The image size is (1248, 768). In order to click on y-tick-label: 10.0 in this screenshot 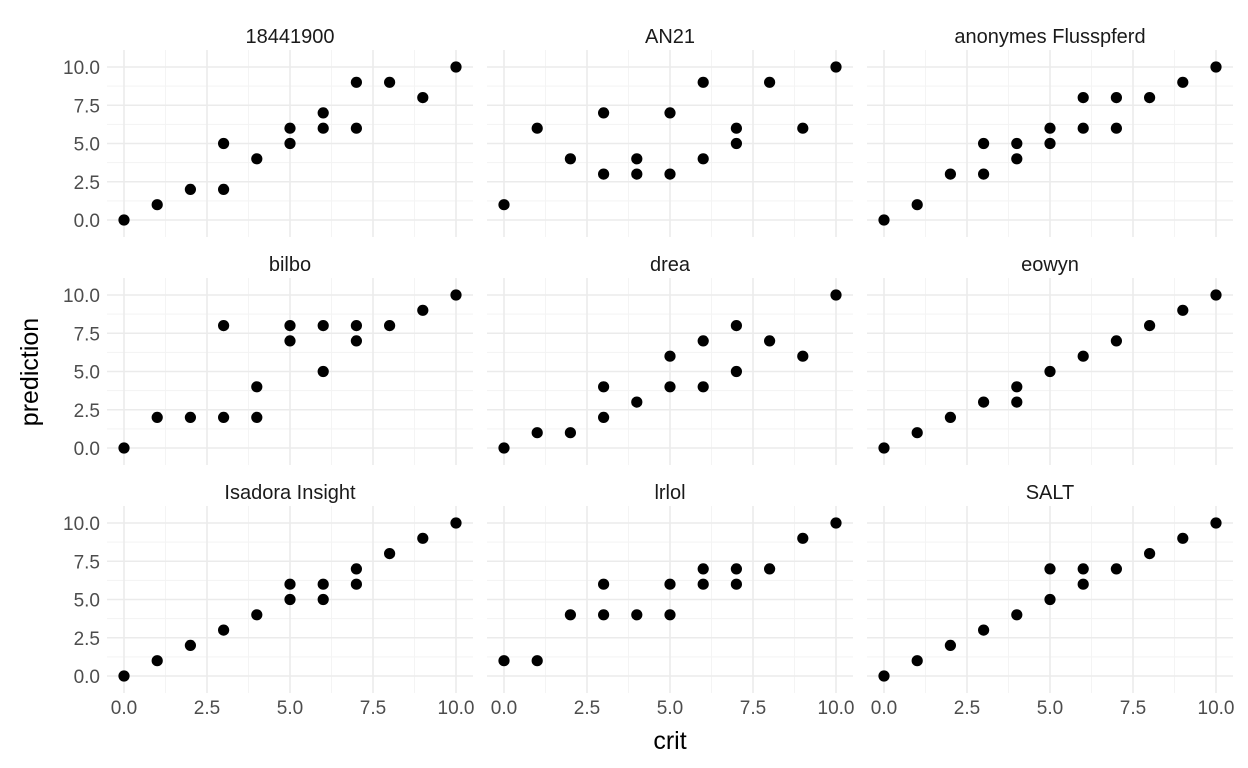, I will do `click(81, 524)`.